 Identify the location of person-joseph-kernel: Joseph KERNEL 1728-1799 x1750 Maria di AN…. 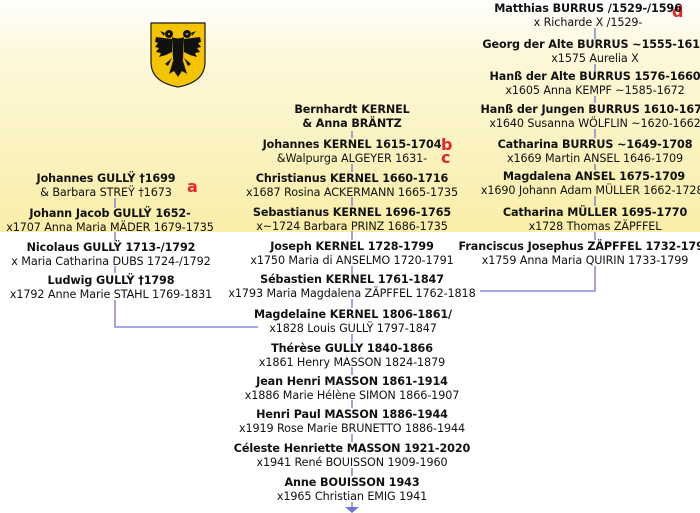
(352, 253).